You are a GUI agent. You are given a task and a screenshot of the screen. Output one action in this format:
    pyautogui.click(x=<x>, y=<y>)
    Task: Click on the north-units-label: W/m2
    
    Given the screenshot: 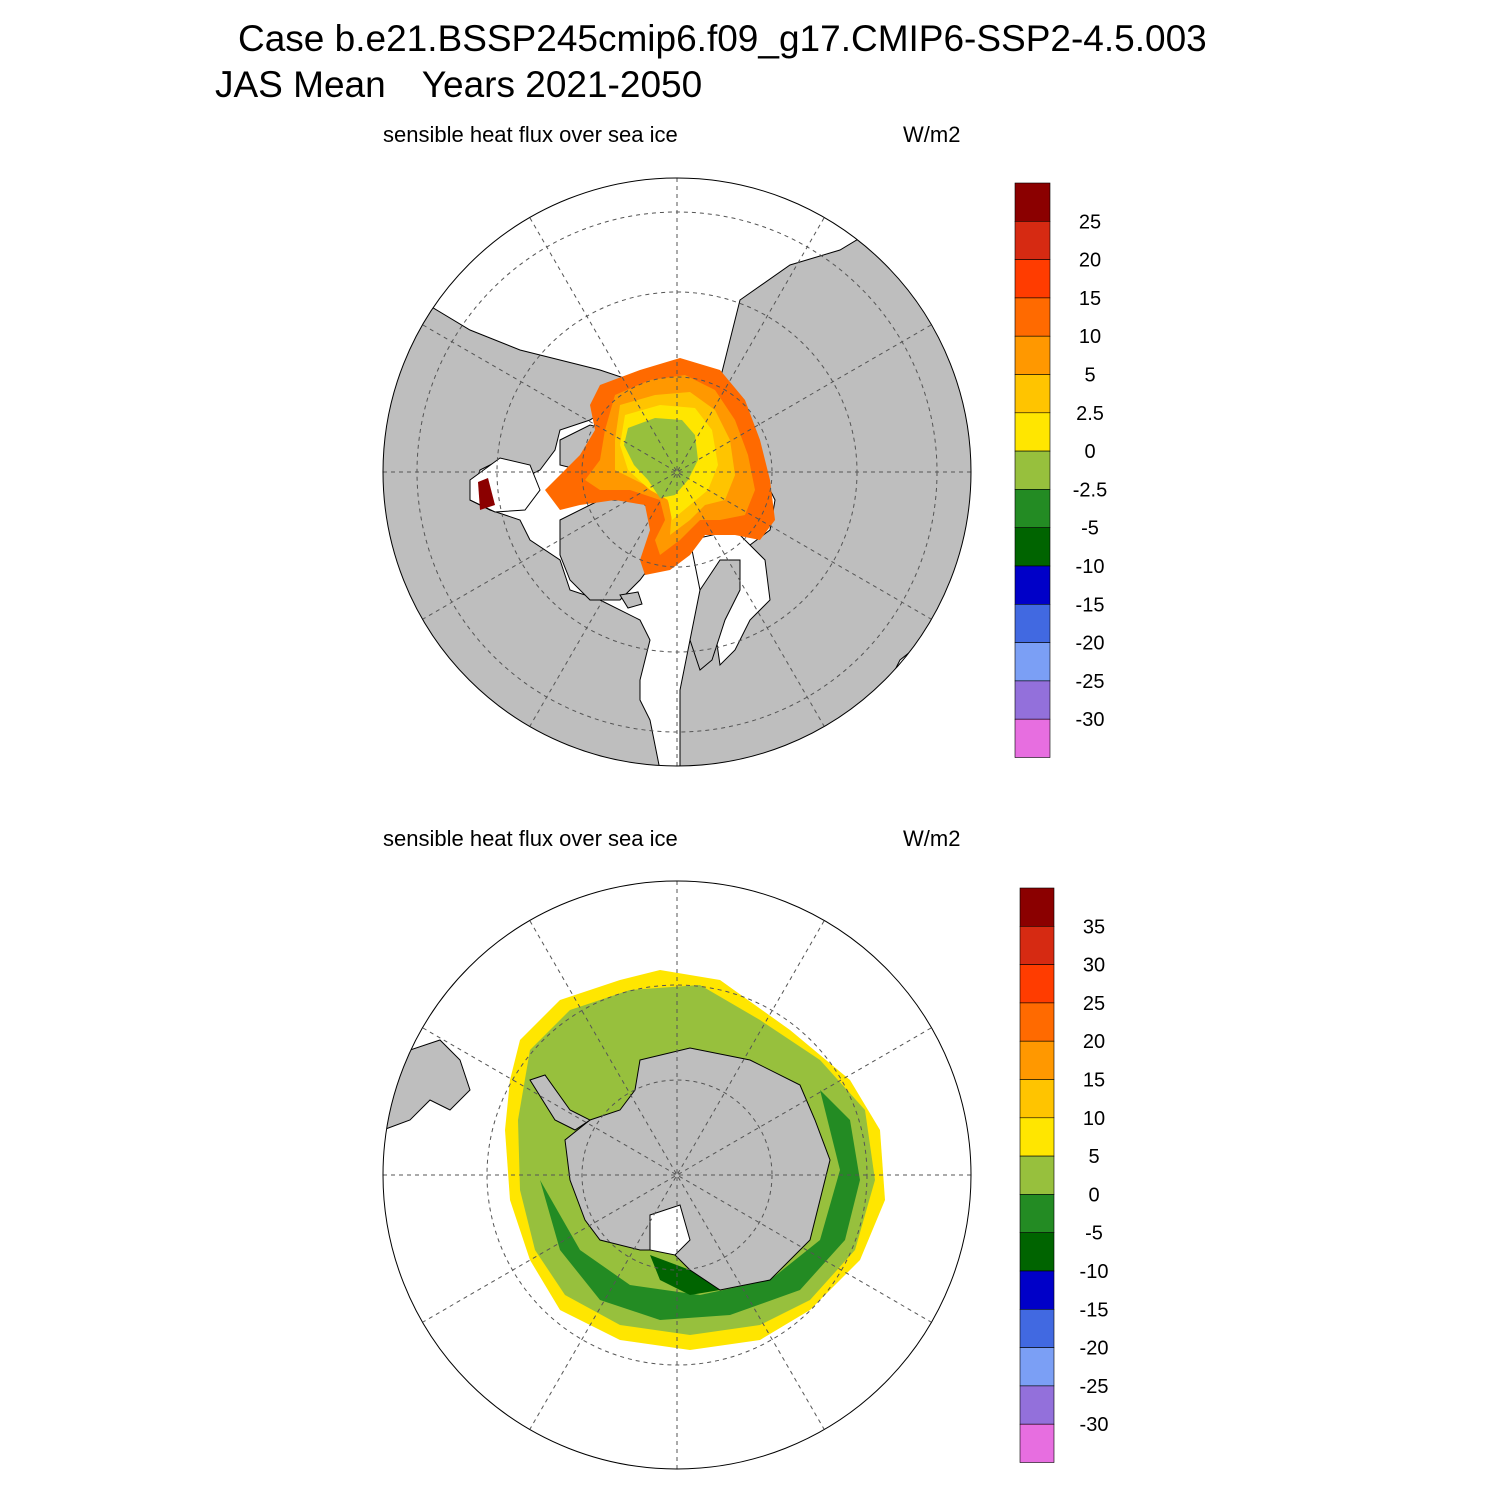 What is the action you would take?
    pyautogui.click(x=932, y=134)
    